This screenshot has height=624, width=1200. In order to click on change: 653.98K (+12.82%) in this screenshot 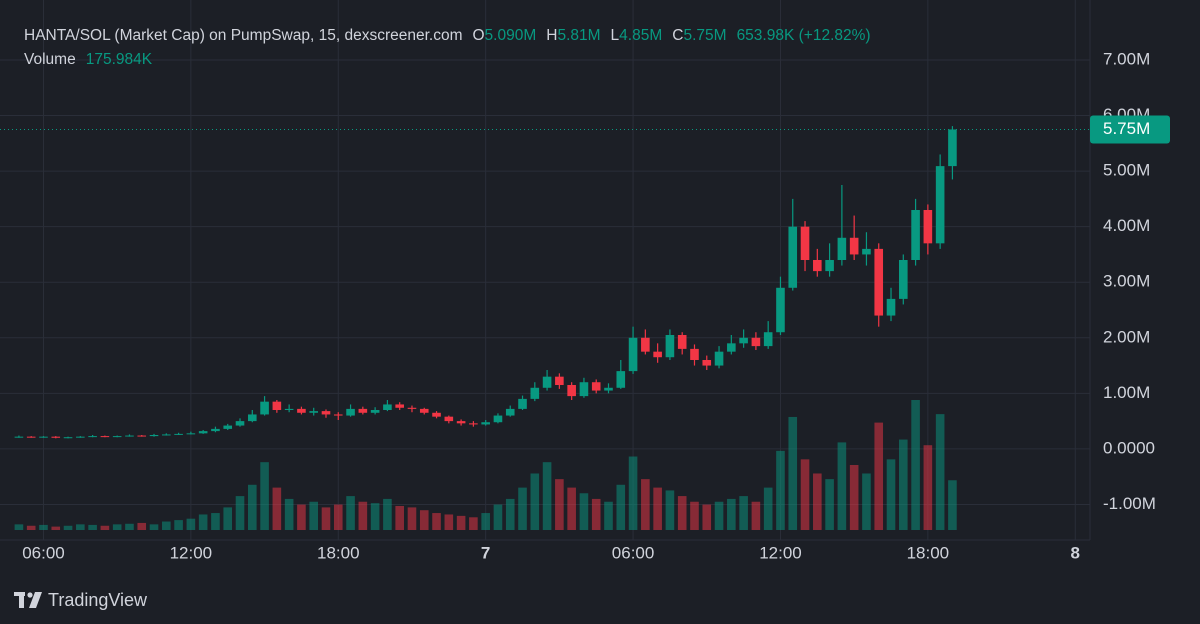, I will do `click(804, 35)`.